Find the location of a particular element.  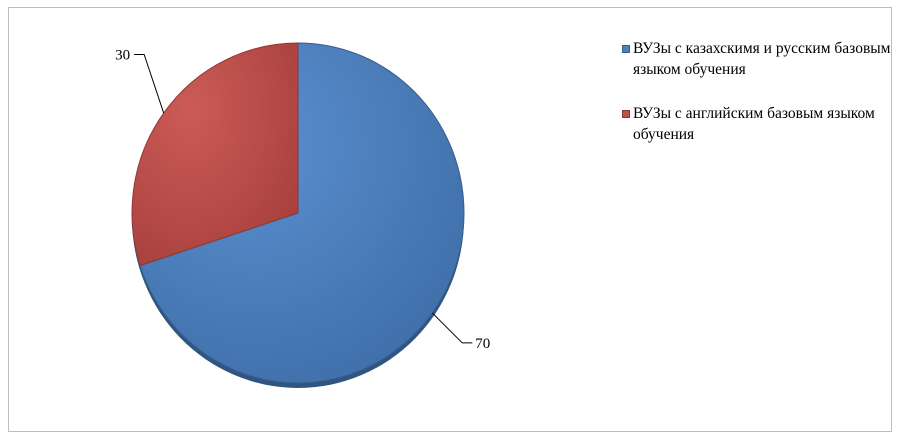

data-label: 70 is located at coordinates (482, 344).